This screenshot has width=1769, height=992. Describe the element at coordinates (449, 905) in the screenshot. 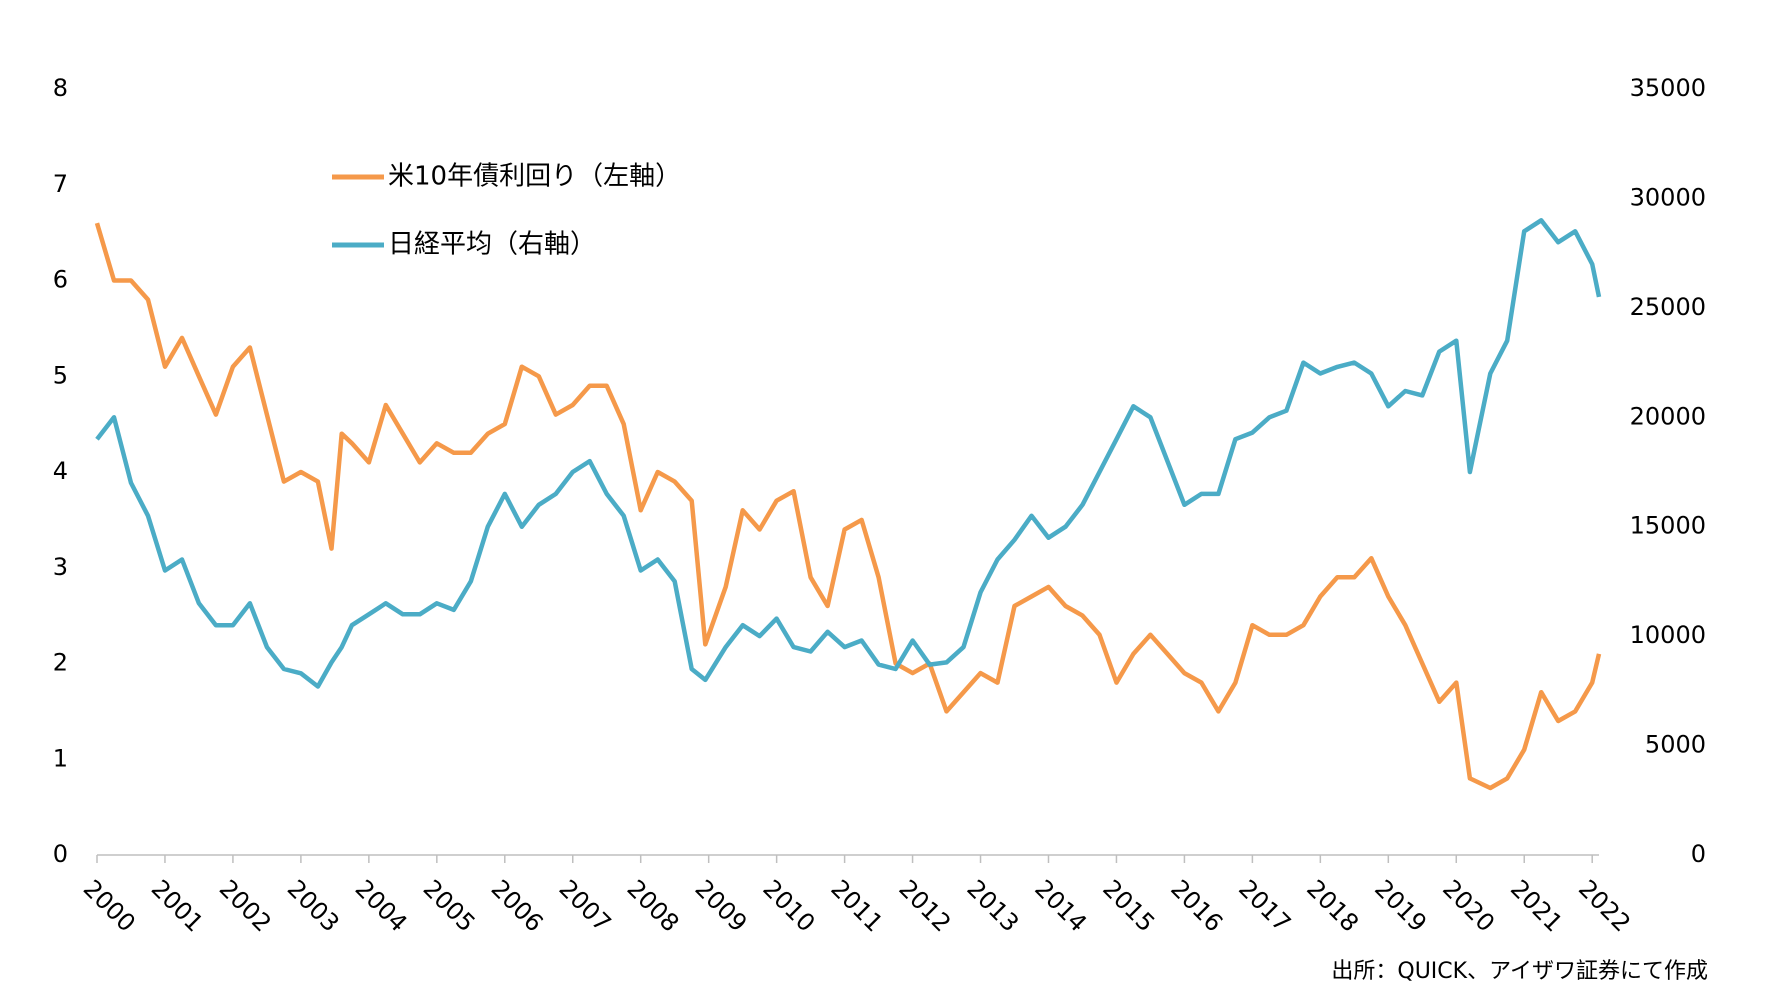

I see `x-tick-label: 2005` at that location.